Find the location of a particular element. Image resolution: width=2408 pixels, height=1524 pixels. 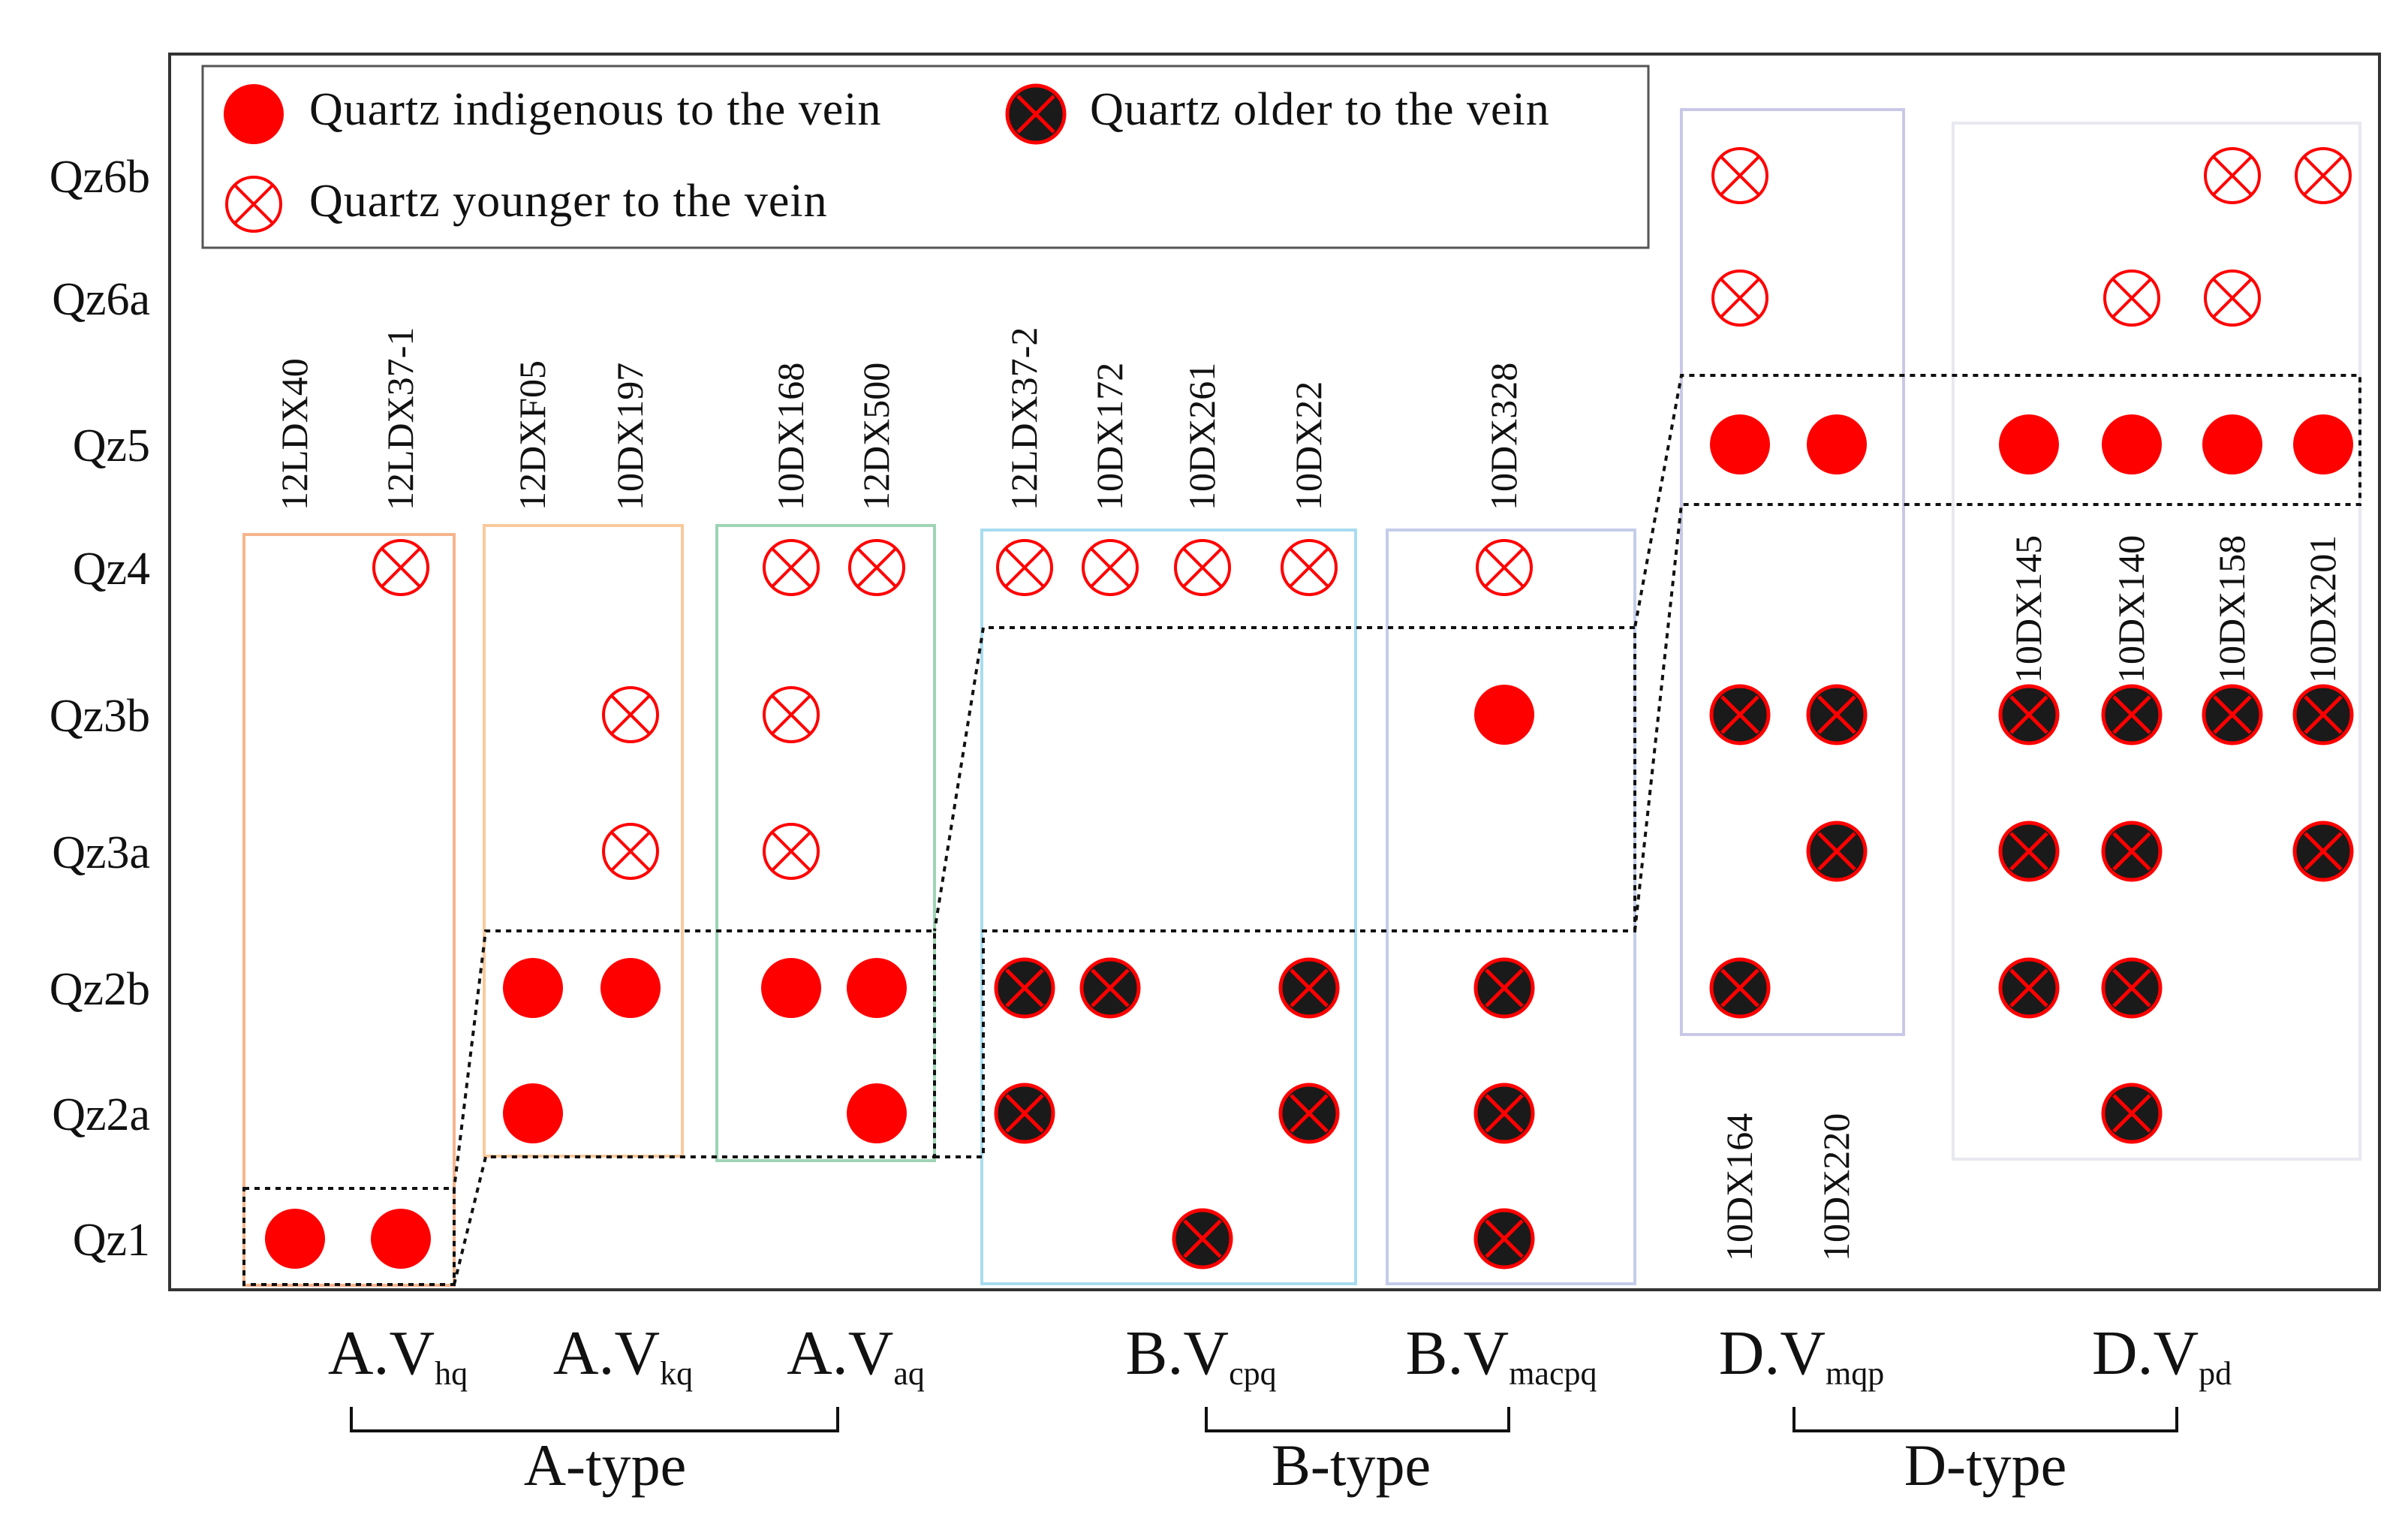

point-10dx197-qz2b is located at coordinates (630, 988).